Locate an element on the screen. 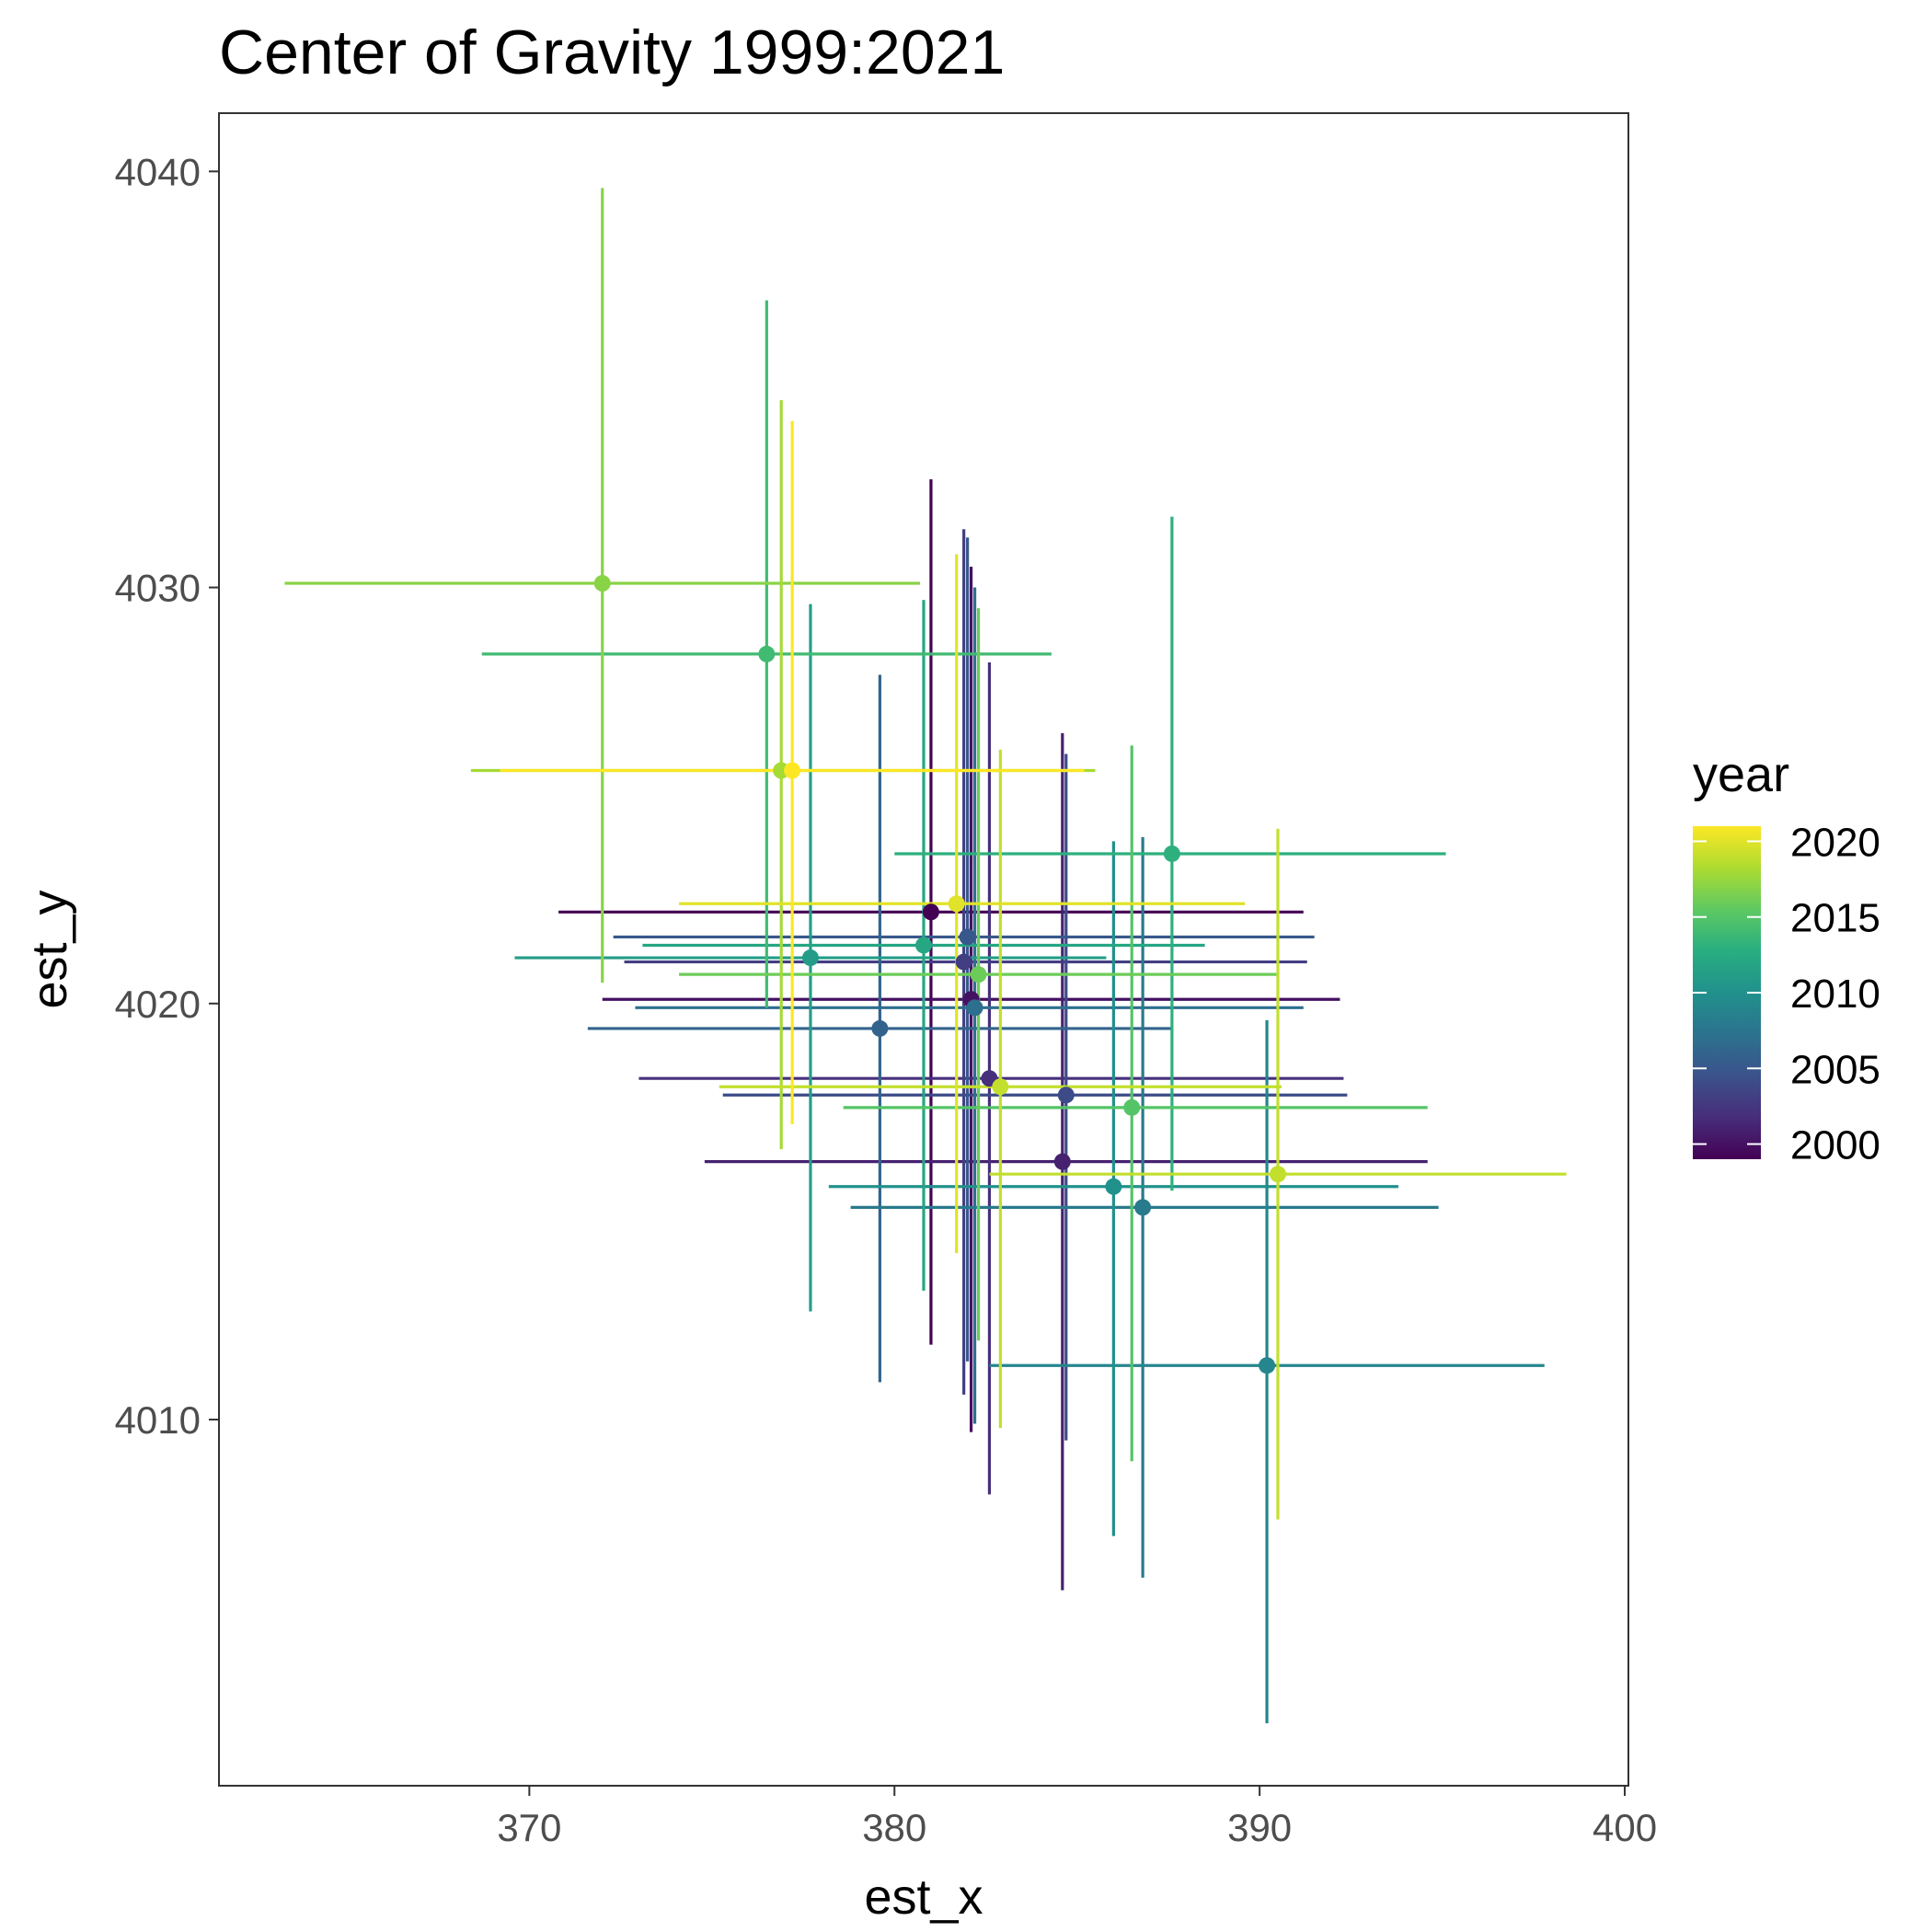  y-tick-label: 4040 is located at coordinates (158, 171).